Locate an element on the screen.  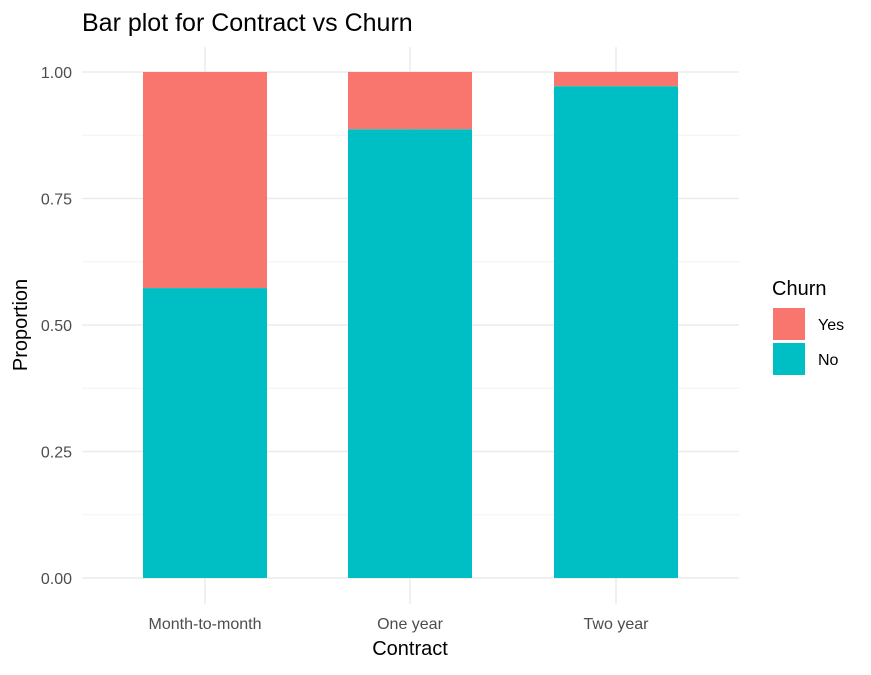
y-tick-label: 0.25 is located at coordinates (56, 453).